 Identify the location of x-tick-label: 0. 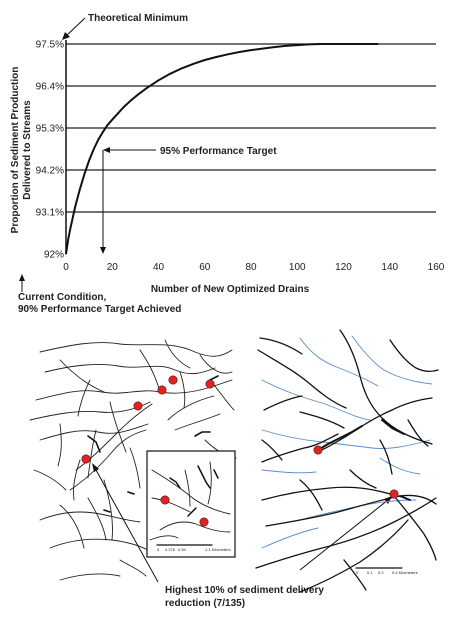
(66, 267).